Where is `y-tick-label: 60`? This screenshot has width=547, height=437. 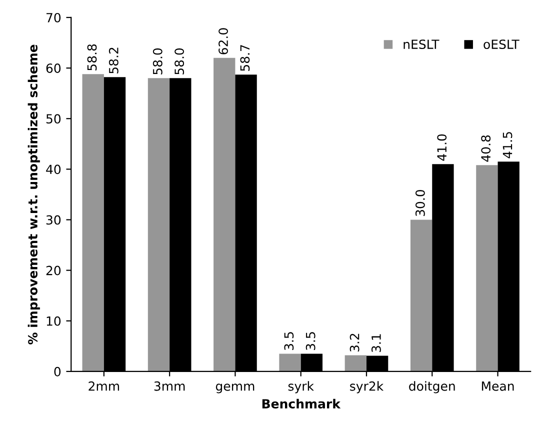
y-tick-label: 60 is located at coordinates (53, 68).